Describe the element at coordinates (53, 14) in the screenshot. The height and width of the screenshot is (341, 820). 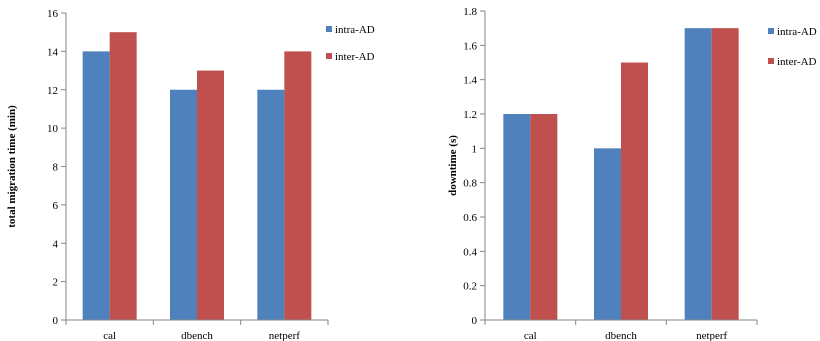
I see `y-tick-label: 16` at that location.